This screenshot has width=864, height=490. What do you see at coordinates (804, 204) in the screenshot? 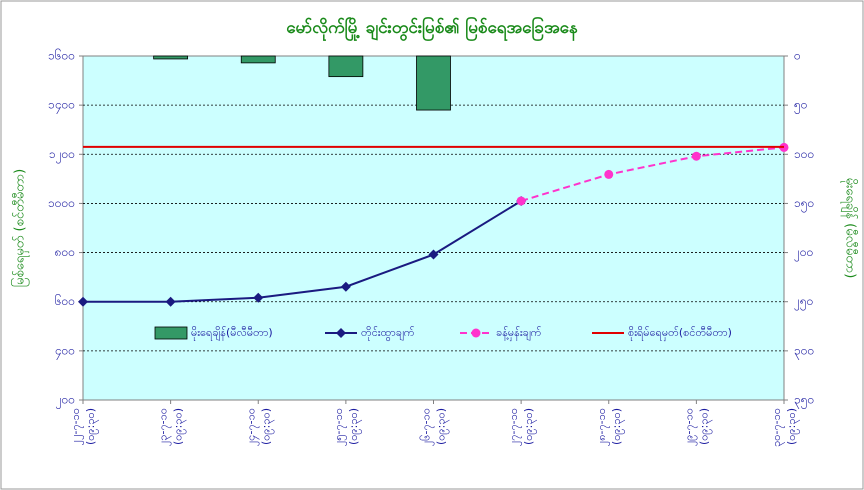
I see `y2-tick-label: ၁၅၀` at bounding box center [804, 204].